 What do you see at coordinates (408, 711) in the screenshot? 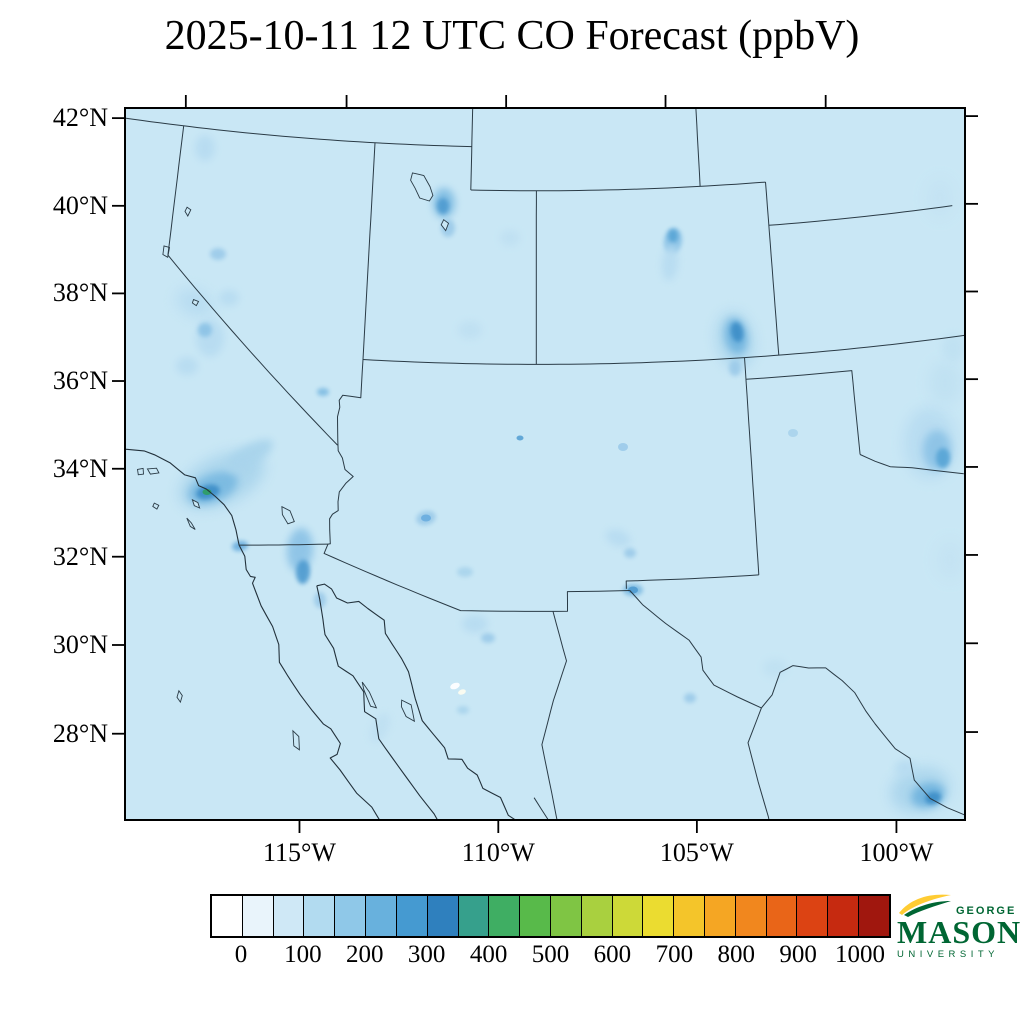
I see `island-tiburon-island` at bounding box center [408, 711].